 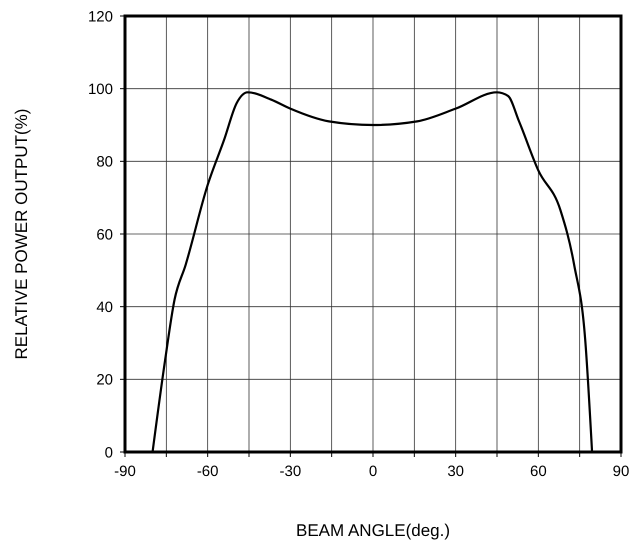 What do you see at coordinates (125, 471) in the screenshot?
I see `x-tick-label: -90` at bounding box center [125, 471].